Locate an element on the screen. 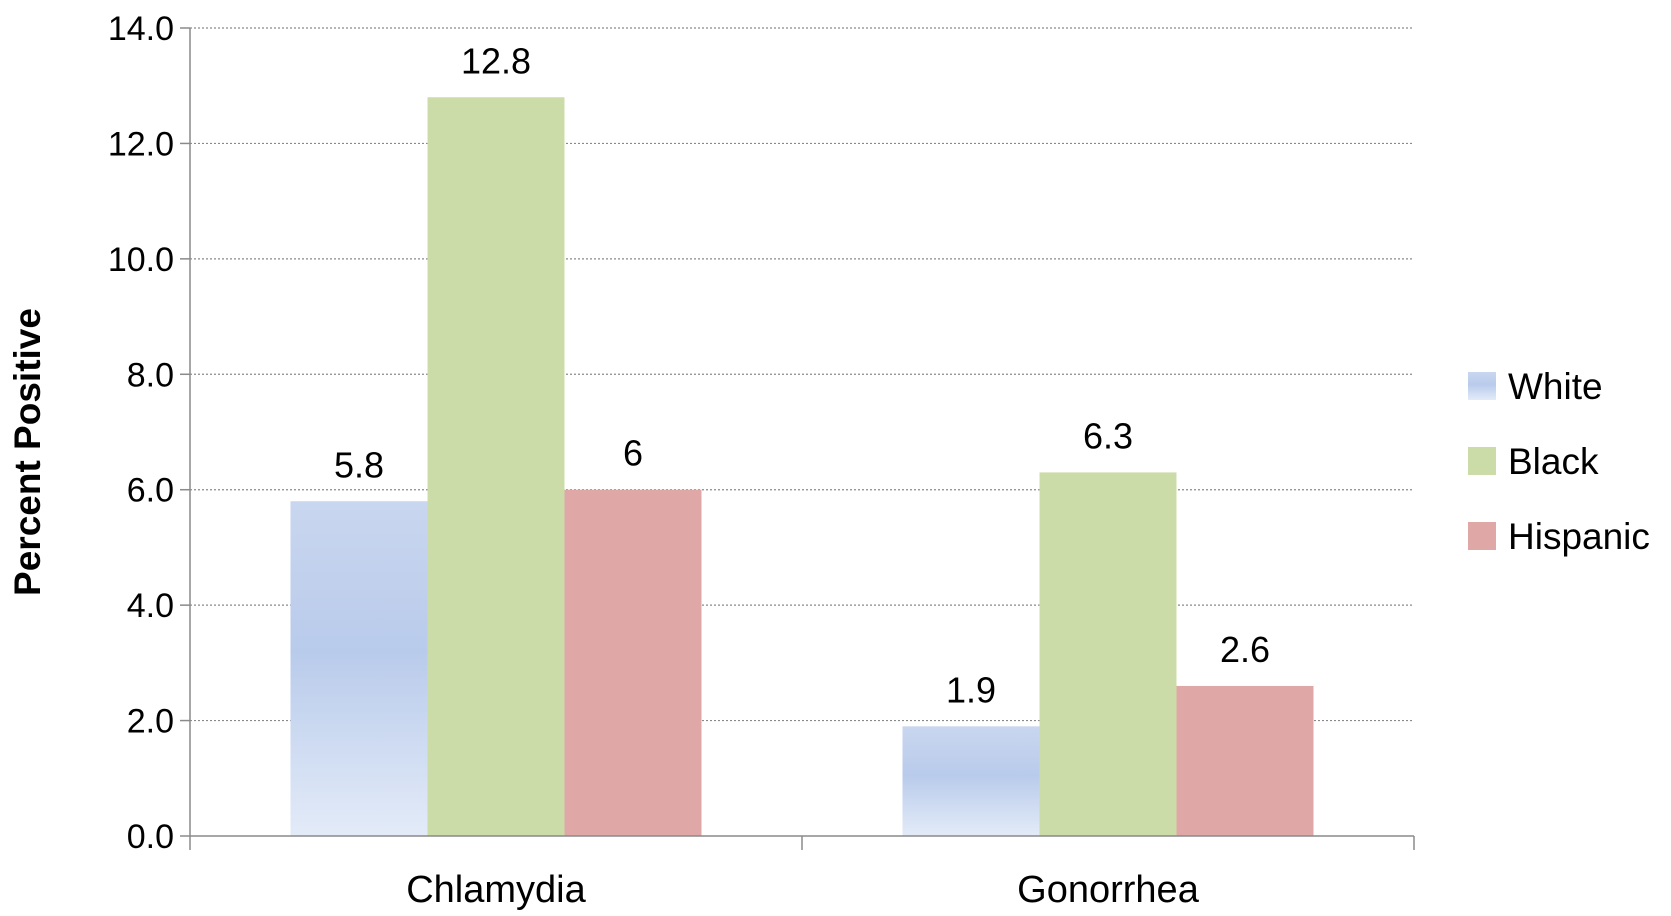  y-tick-label: 14.0 is located at coordinates (141, 29).